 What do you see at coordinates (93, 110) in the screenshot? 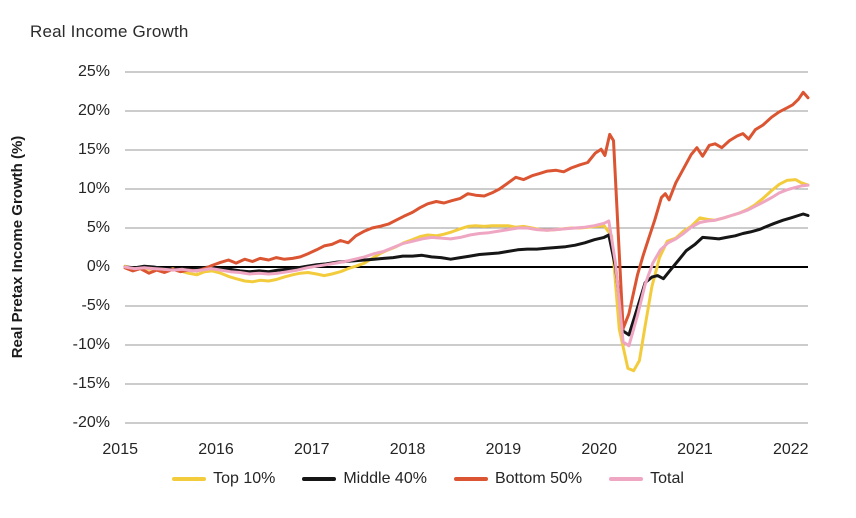
I see `y-tick-label: 20%` at bounding box center [93, 110].